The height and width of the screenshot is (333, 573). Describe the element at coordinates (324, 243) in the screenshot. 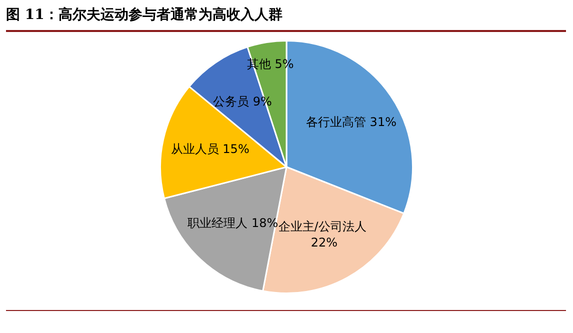

I see `data-label: 22%` at that location.